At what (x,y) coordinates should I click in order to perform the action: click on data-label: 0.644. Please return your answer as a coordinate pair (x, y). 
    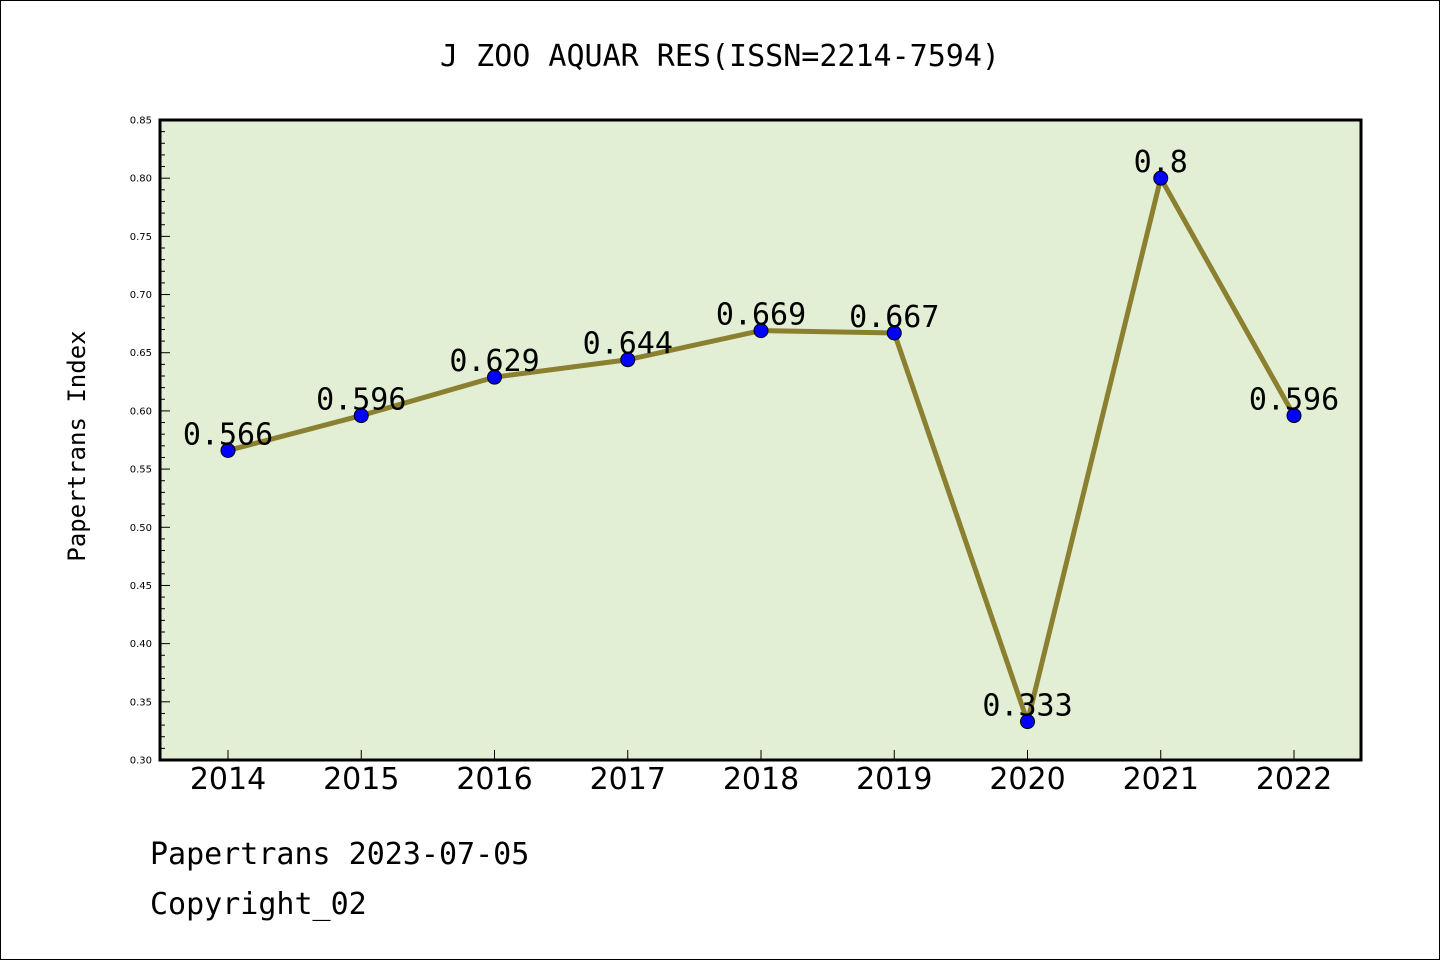
    Looking at the image, I should click on (628, 344).